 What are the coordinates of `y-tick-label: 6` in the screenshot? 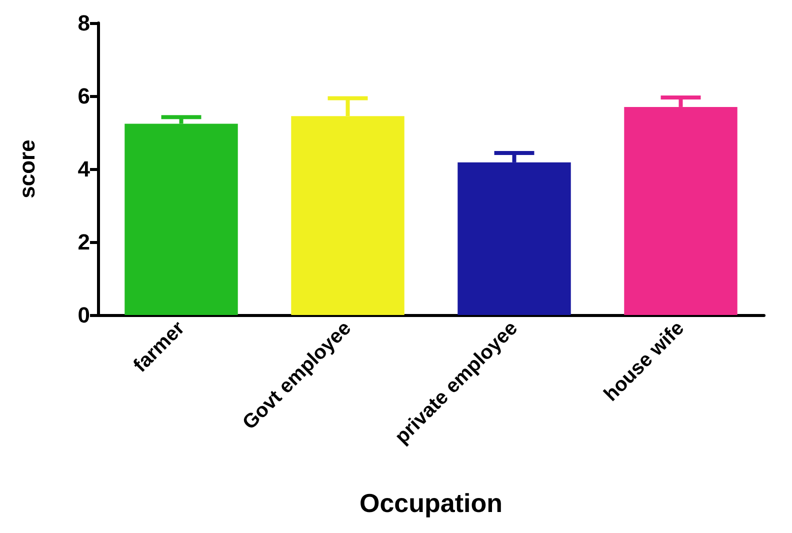 It's located at (84, 96).